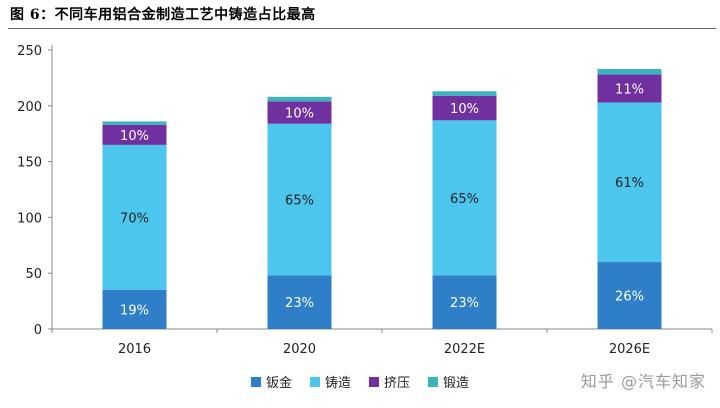 Image resolution: width=720 pixels, height=408 pixels. I want to click on data-label: 70%, so click(134, 218).